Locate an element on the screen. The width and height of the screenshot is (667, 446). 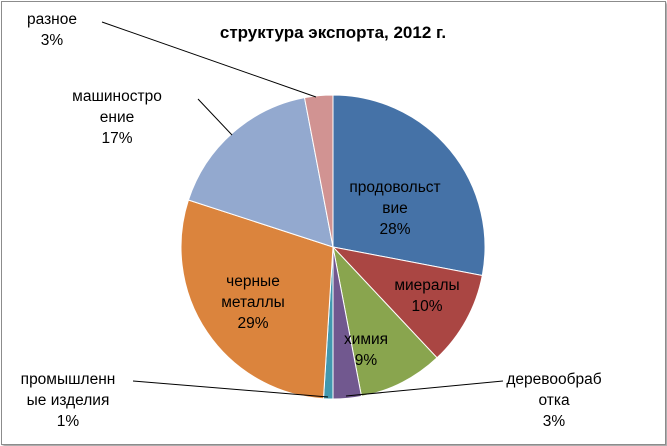
slice-label-7: разное 3% is located at coordinates (52, 30).